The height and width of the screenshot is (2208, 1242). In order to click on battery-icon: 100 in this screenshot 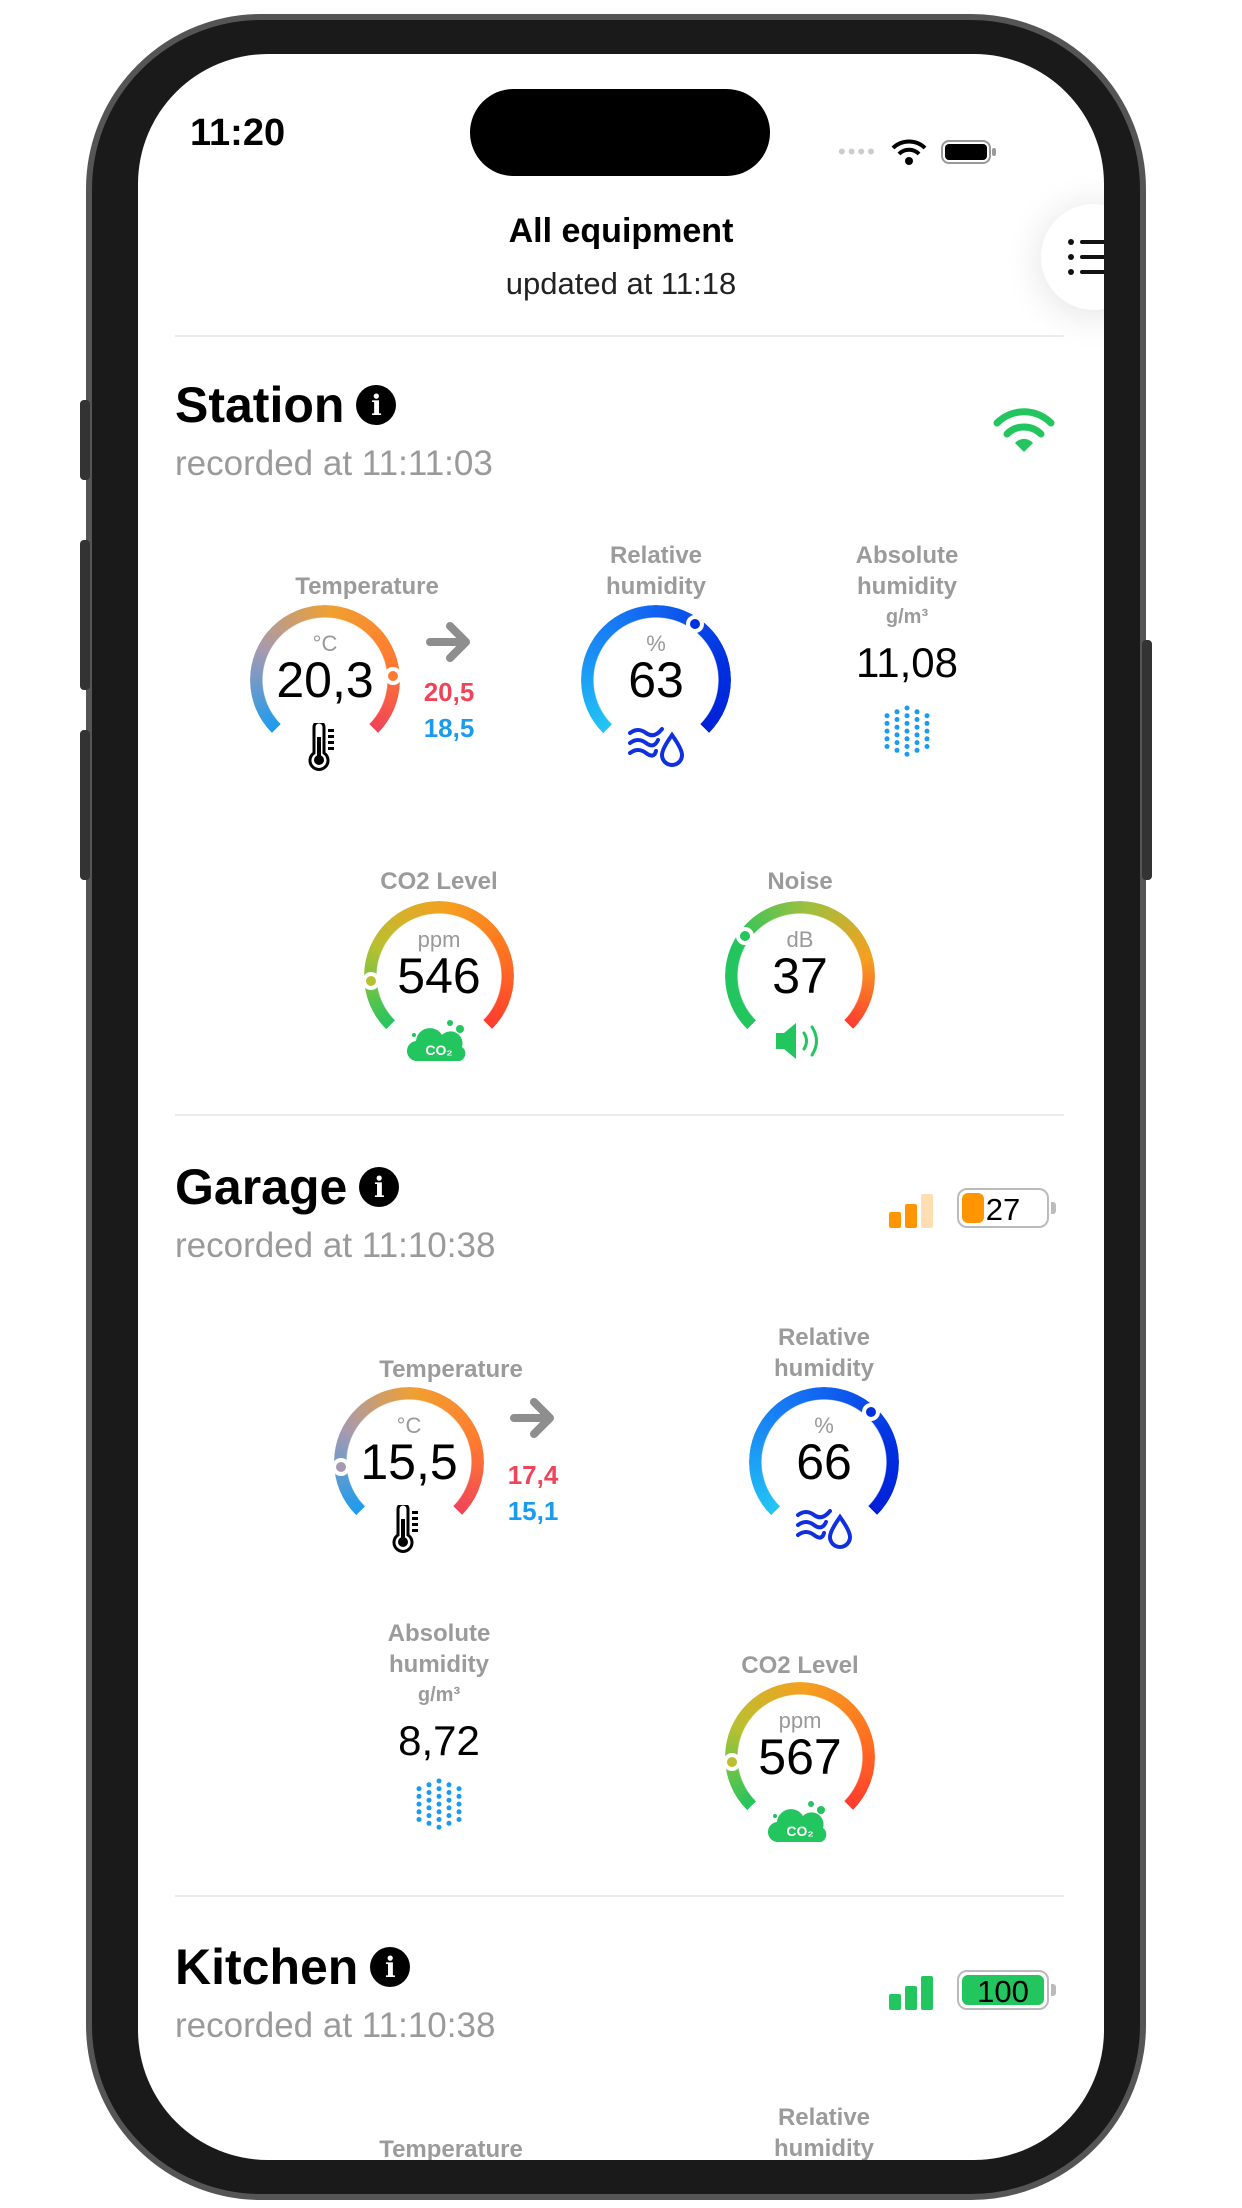, I will do `click(1006, 1990)`.